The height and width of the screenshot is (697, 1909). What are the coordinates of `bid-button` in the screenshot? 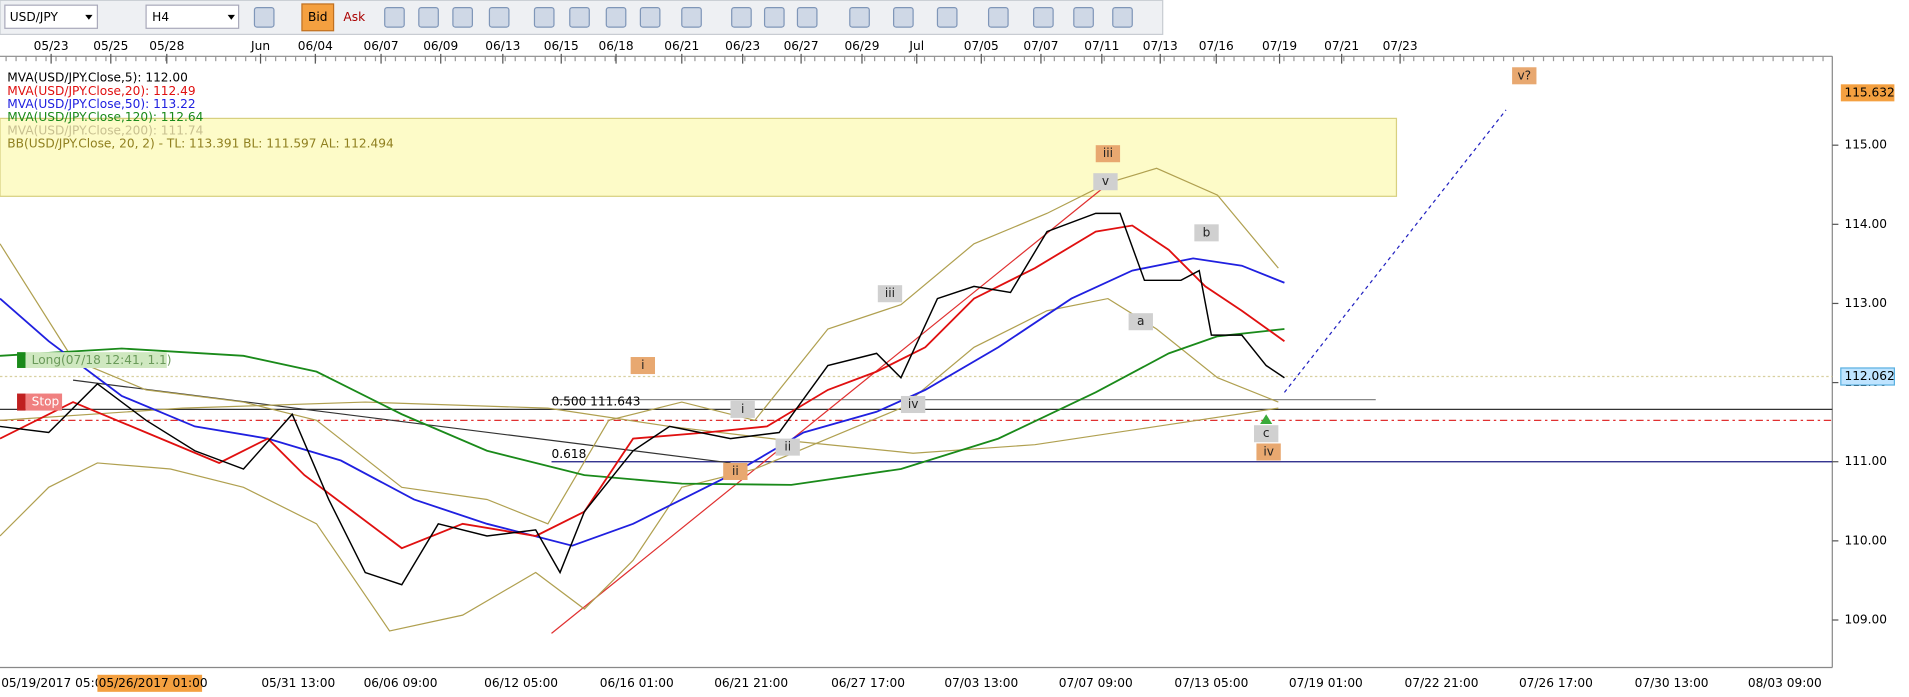 It's located at (318, 17).